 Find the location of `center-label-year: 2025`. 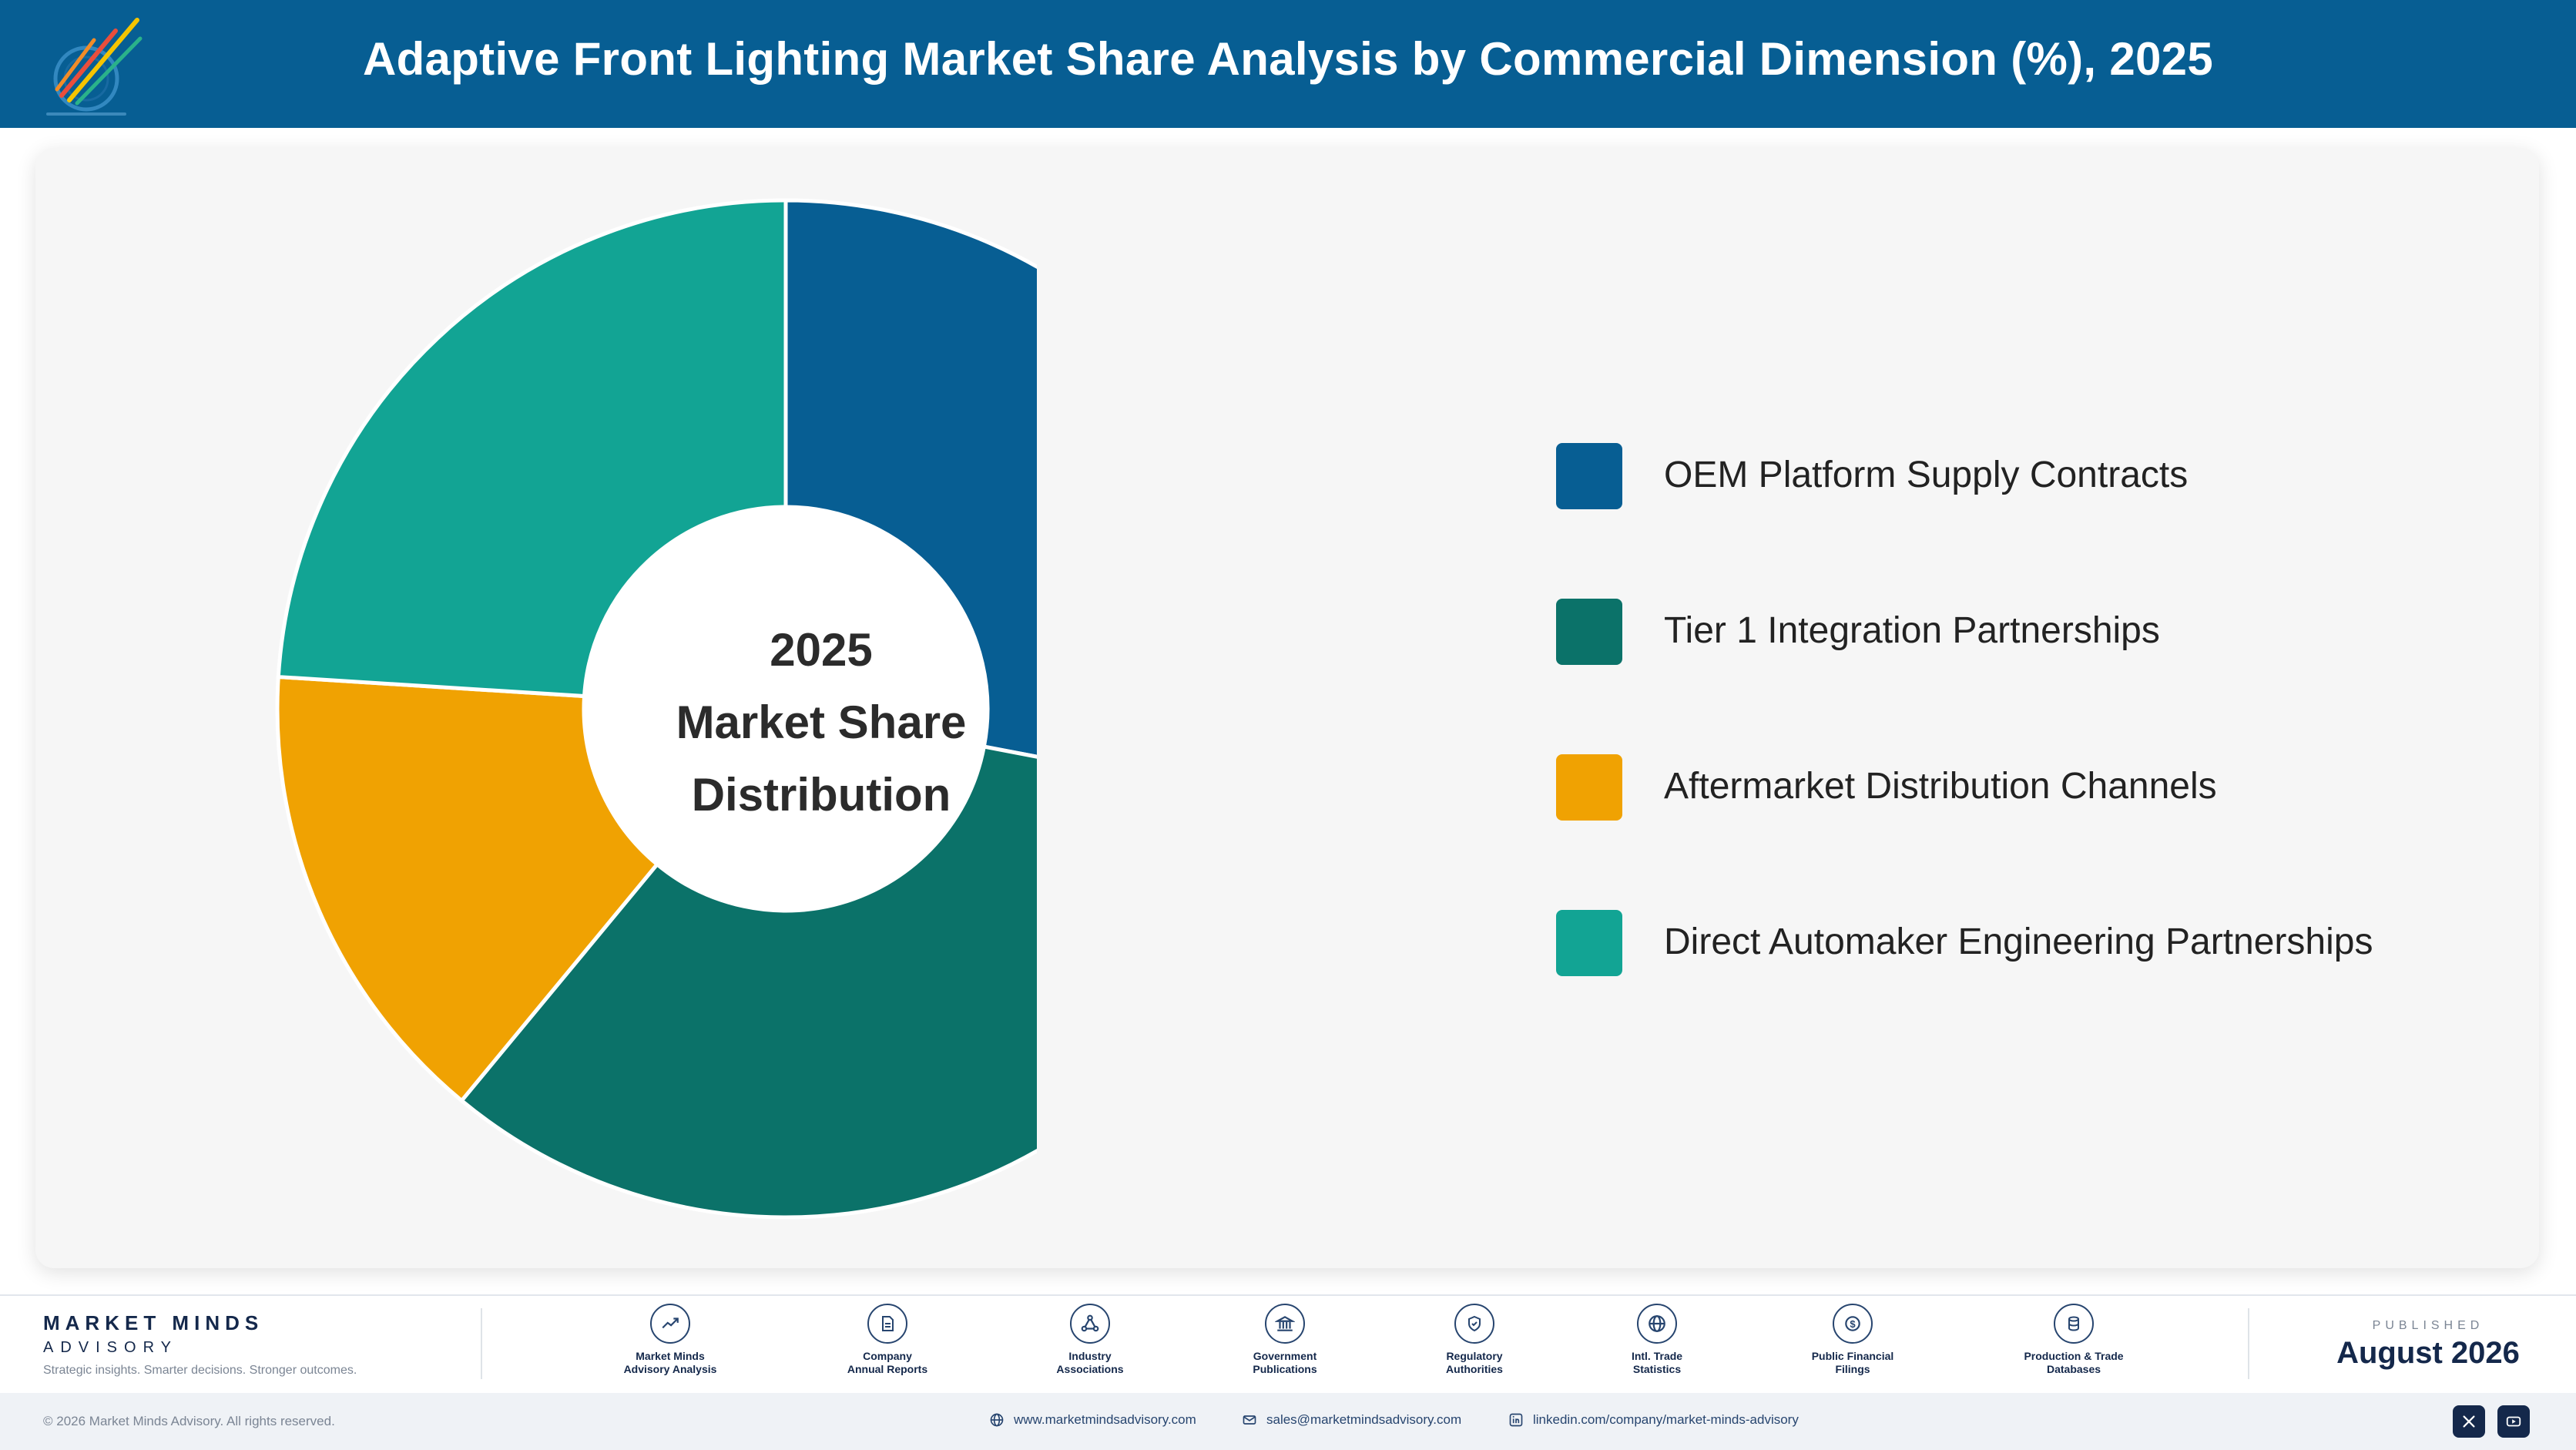

center-label-year: 2025 is located at coordinates (821, 650).